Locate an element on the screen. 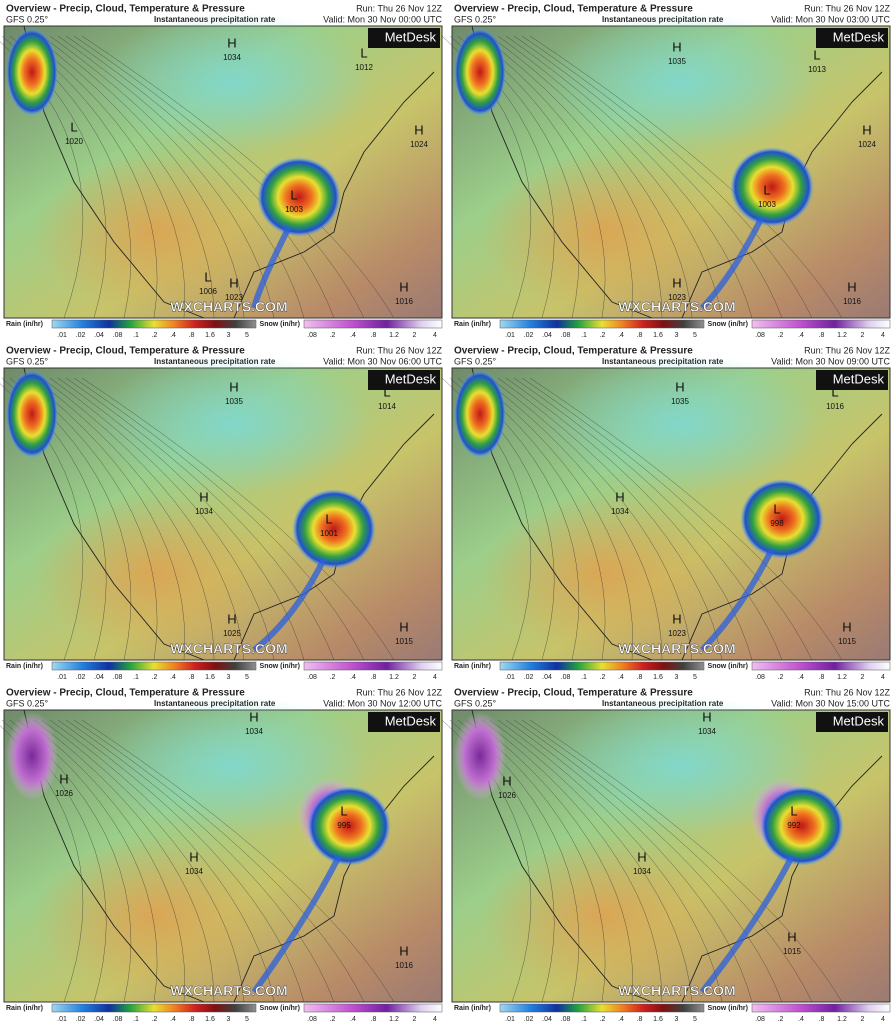 The image size is (895, 1024). run-label: Run: Thu 26 Nov 12Z is located at coordinates (399, 8).